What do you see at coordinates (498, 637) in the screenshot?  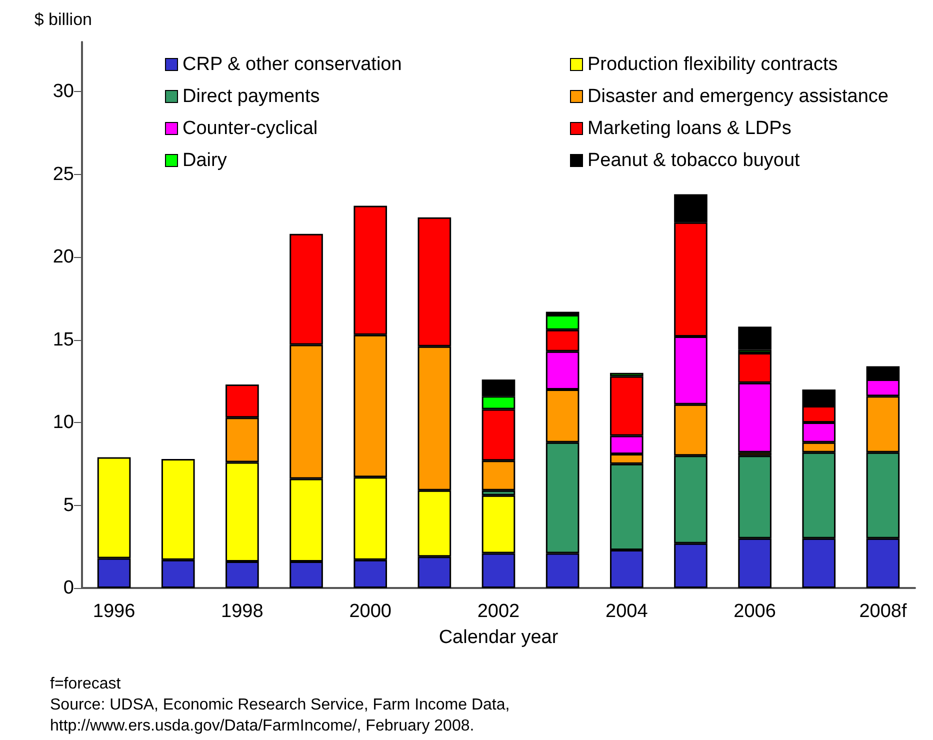 I see `x-axis-title: Calendar year` at bounding box center [498, 637].